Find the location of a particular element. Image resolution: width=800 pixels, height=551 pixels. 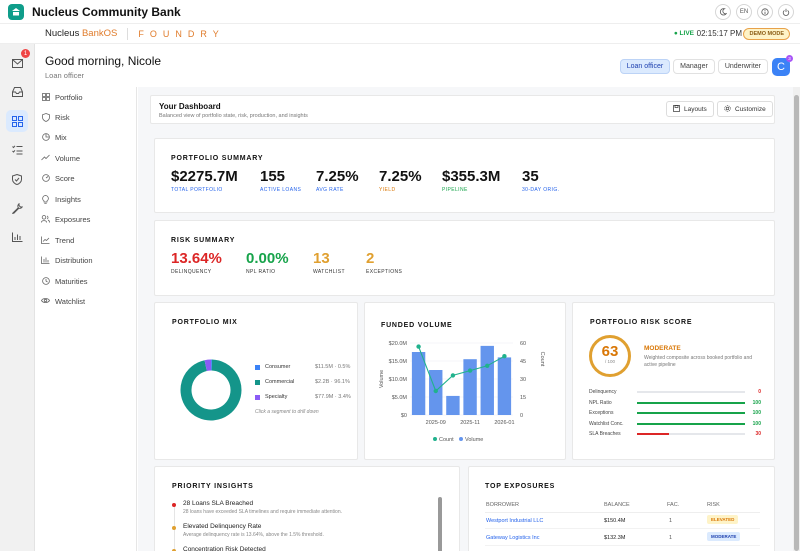

role-underwriter-button: Underwriter is located at coordinates (742, 66).